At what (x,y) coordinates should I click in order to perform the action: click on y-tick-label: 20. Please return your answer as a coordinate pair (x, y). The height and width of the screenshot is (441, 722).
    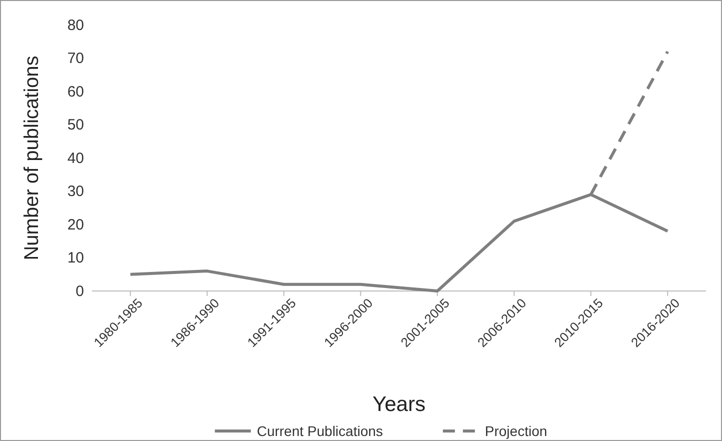
    Looking at the image, I should click on (75, 225).